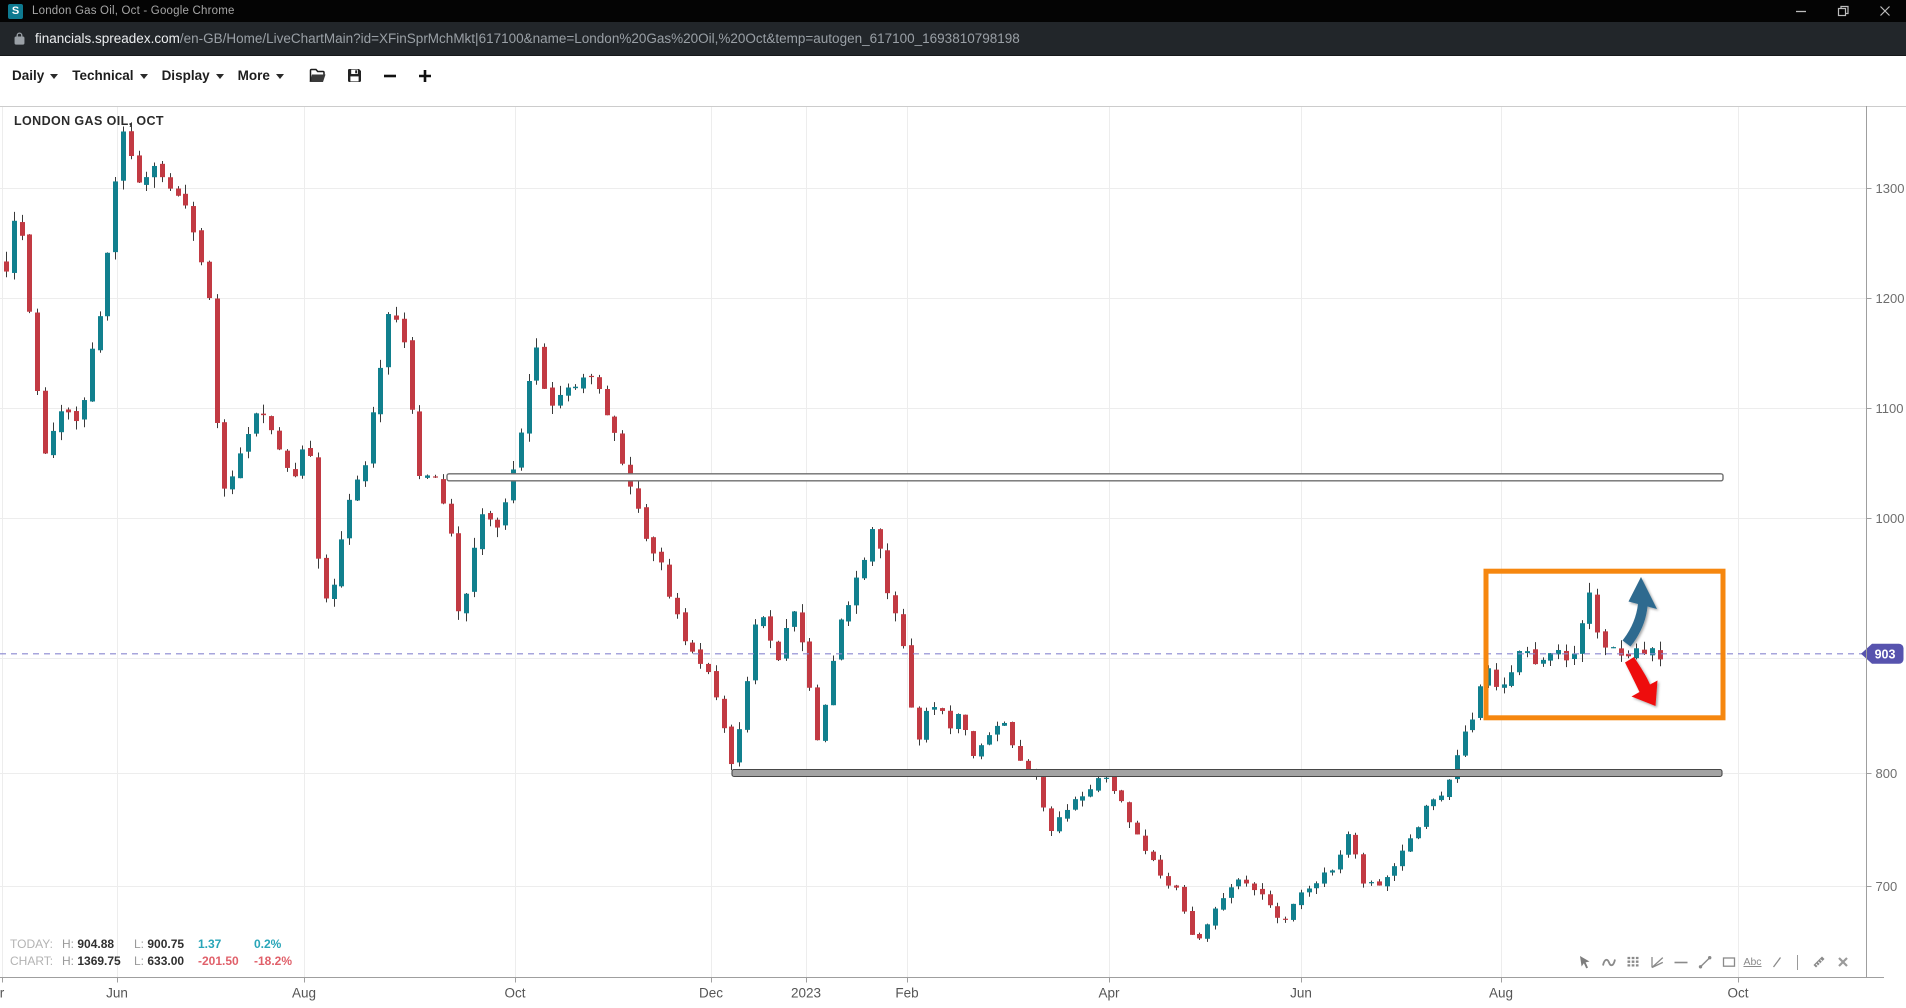  I want to click on last-price-badge: 903, so click(1882, 653).